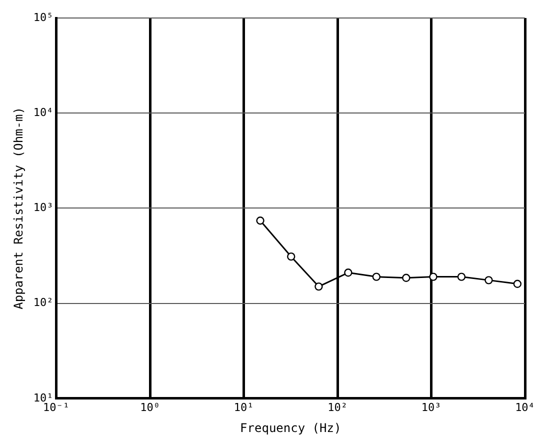  Describe the element at coordinates (43, 207) in the screenshot. I see `y-tick-label: 10³` at that location.